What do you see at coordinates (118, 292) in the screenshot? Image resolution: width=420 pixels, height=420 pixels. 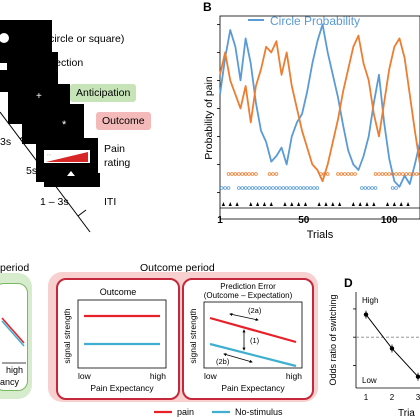 I see `card-outcome-title: Outcome` at bounding box center [118, 292].